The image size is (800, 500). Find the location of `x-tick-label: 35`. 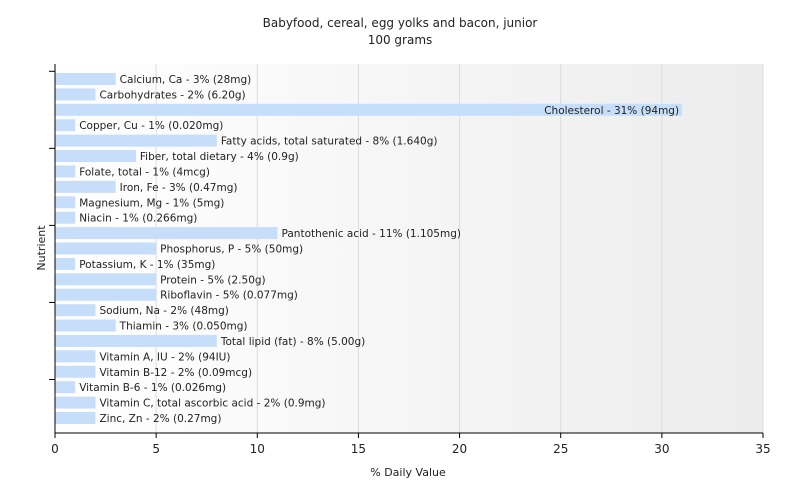

x-tick-label: 35 is located at coordinates (762, 449).